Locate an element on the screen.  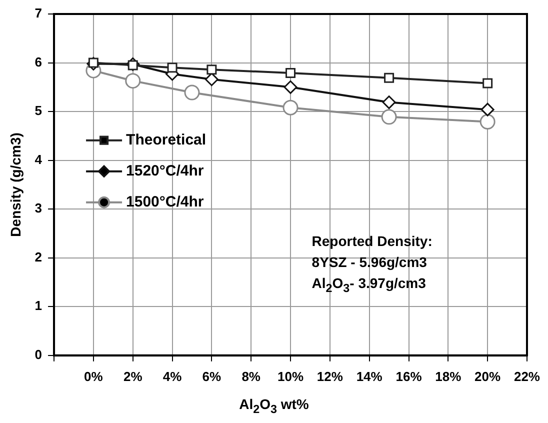
x-axis-title: Al$_{2}$O$_{3}$ wt% is located at coordinates (274, 406).